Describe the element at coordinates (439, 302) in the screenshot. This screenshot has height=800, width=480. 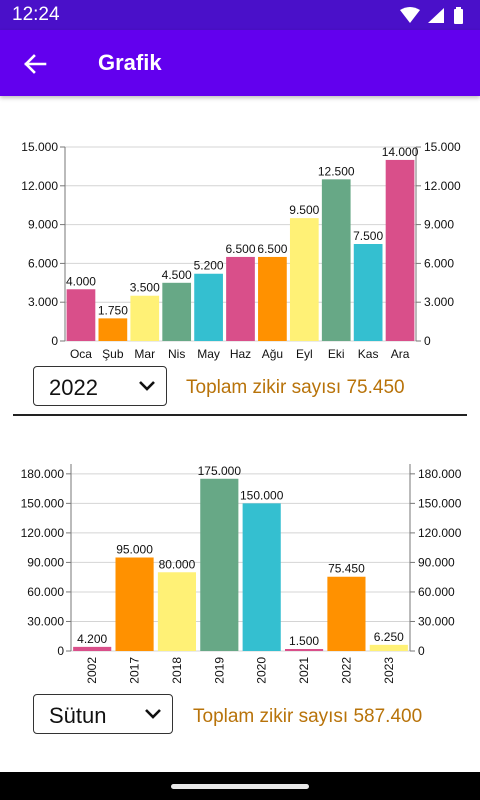
I see `y-tick-label-right: 3.000` at that location.